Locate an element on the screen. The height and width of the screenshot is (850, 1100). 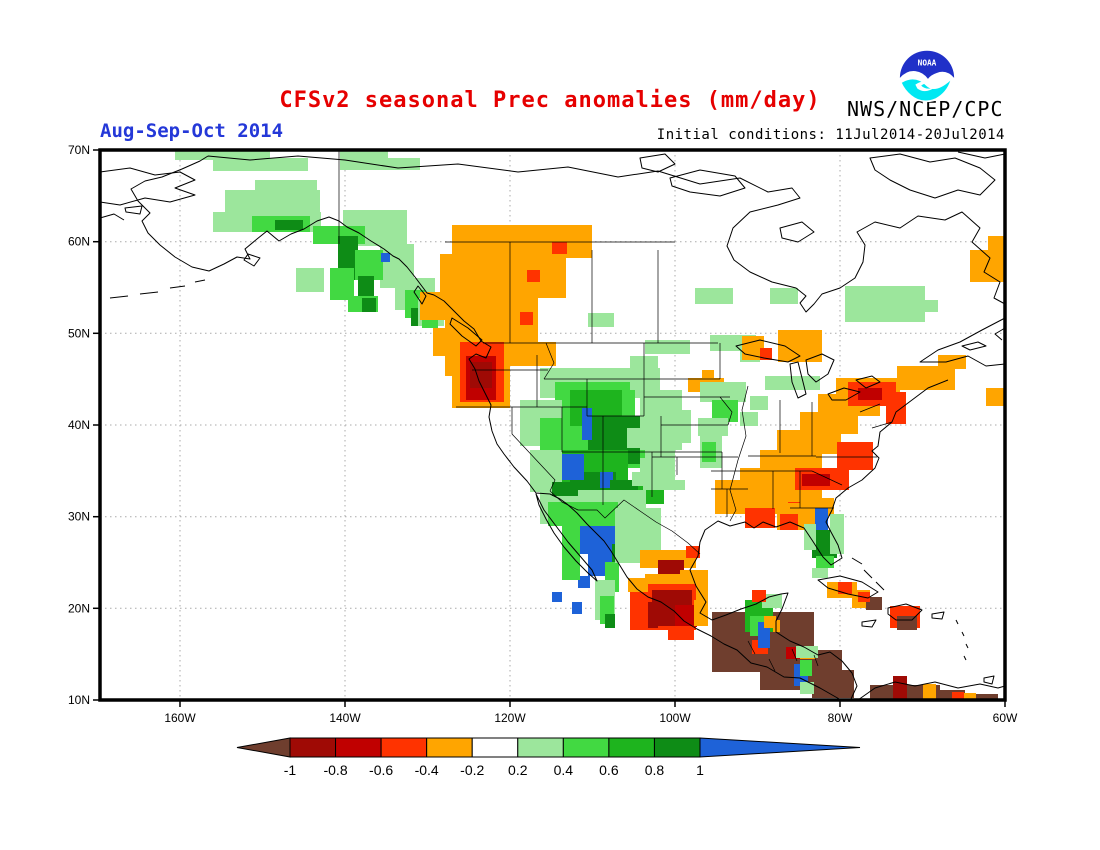
noaa-logo-blue-fan is located at coordinates (927, 64).